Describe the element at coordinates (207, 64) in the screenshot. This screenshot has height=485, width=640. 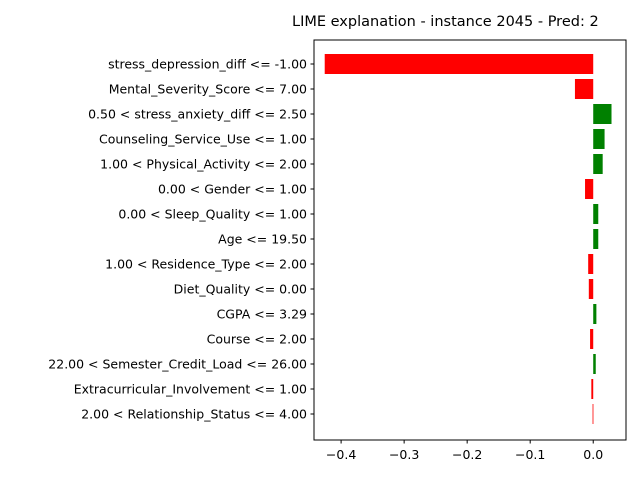
I see `y-tick-label: stress_depression_diff <= -1.00` at that location.